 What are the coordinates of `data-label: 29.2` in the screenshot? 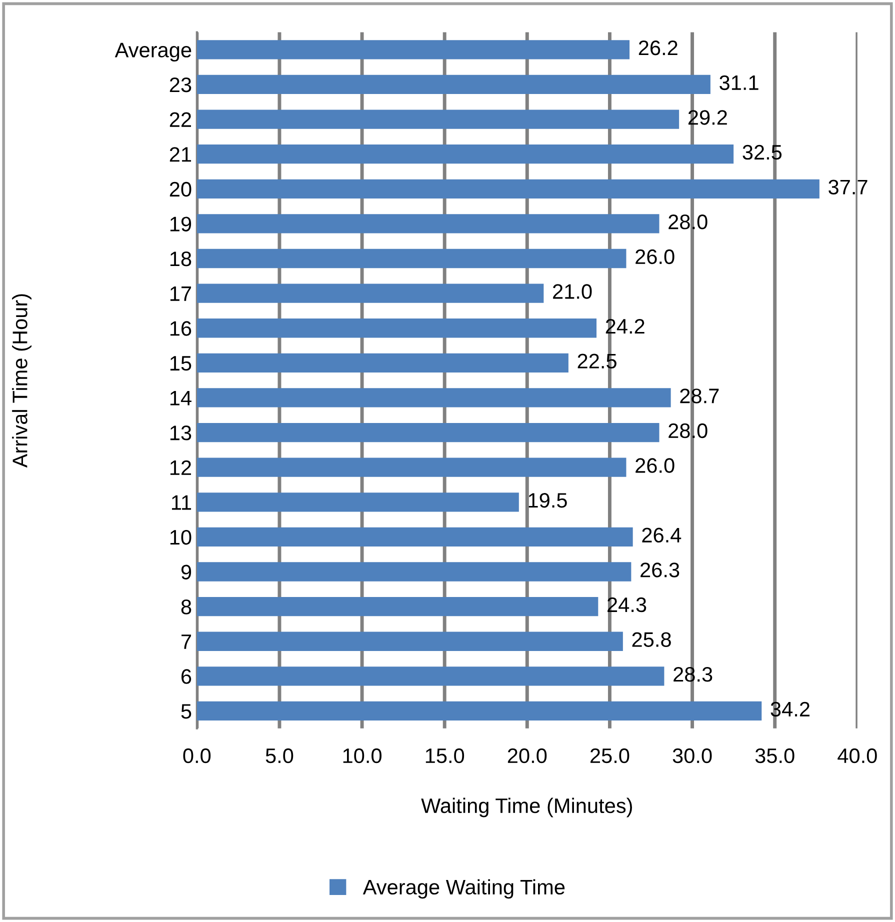 It's located at (707, 117).